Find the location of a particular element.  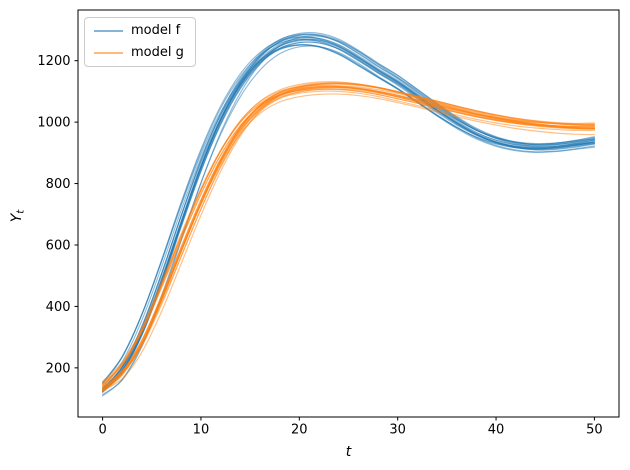

legend-item-model-g: model g is located at coordinates (140, 53).